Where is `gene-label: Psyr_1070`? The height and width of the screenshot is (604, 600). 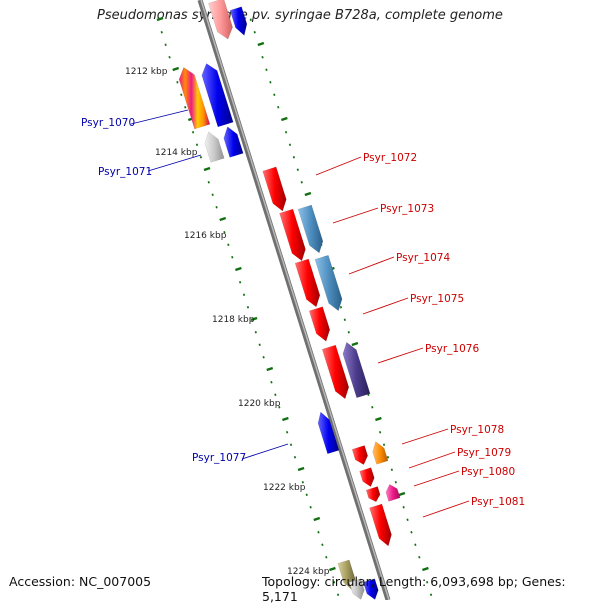 gene-label: Psyr_1070 is located at coordinates (108, 123).